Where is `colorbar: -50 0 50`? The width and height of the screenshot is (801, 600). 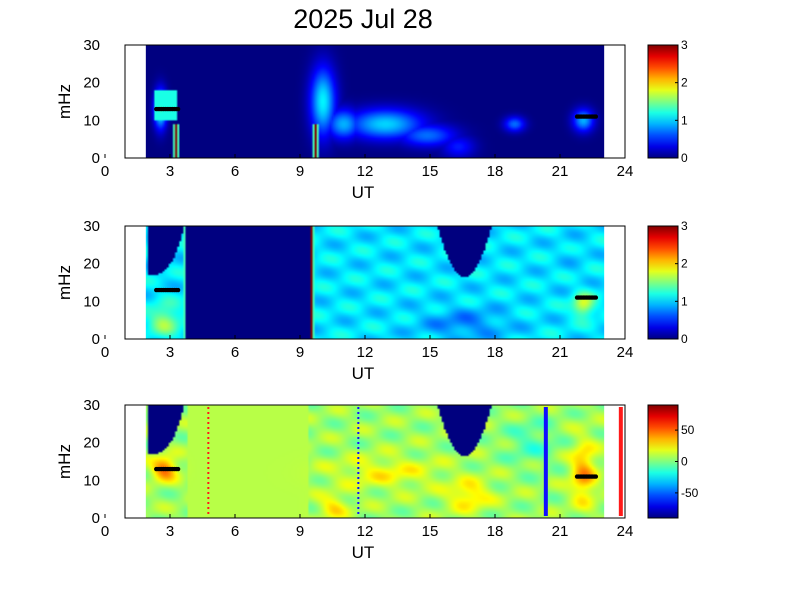 colorbar: -50 0 50 is located at coordinates (673, 461).